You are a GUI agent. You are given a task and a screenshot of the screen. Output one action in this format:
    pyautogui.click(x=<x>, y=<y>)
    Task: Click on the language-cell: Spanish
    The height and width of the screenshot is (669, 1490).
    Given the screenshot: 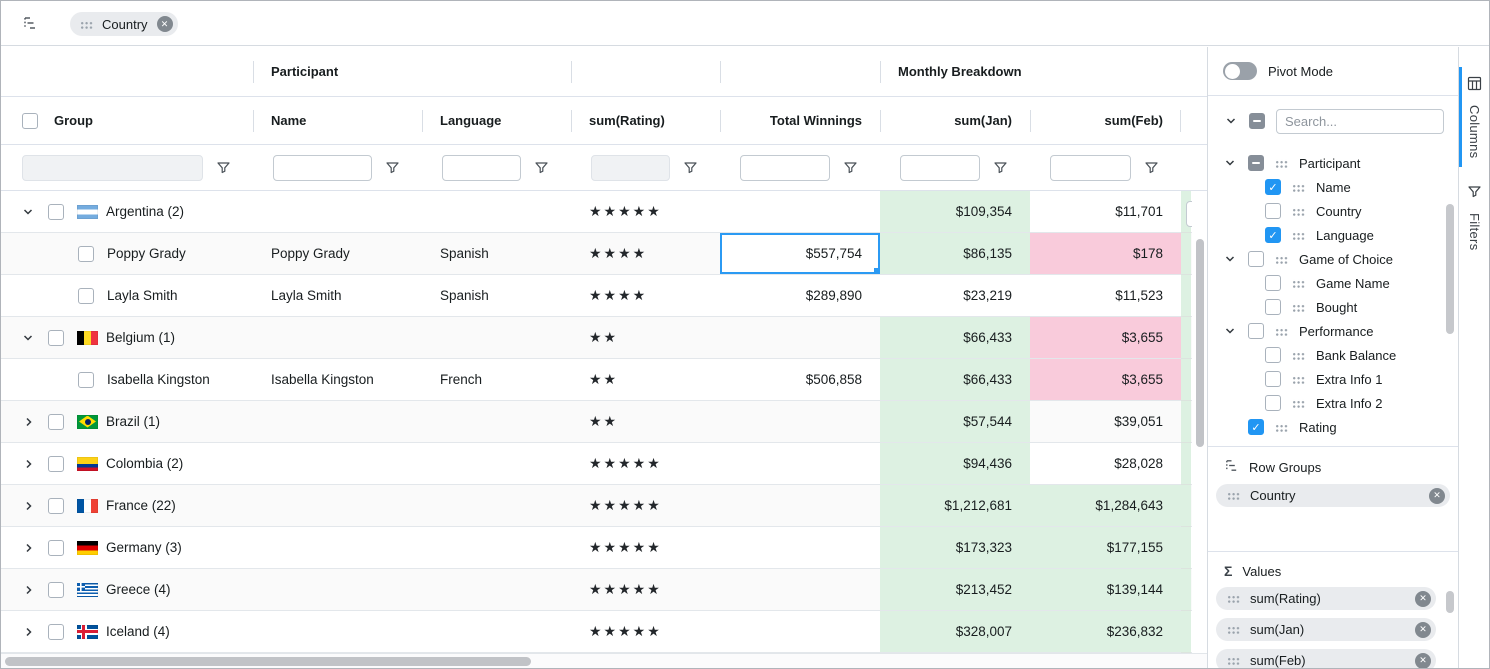 What is the action you would take?
    pyautogui.click(x=464, y=253)
    